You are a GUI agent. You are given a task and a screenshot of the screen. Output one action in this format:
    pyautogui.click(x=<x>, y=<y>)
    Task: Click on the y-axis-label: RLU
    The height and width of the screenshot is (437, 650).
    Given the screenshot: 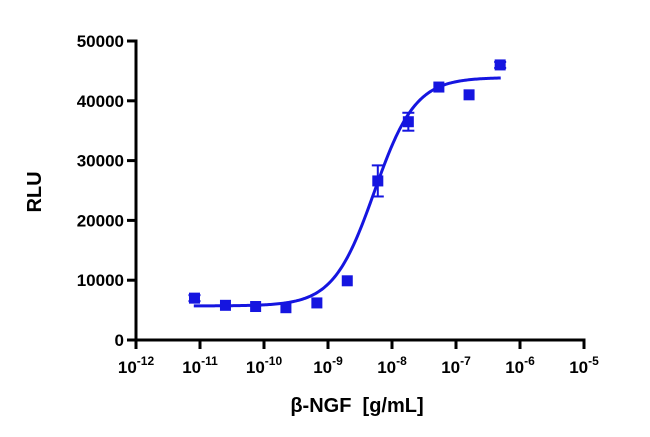 What is the action you would take?
    pyautogui.click(x=35, y=191)
    